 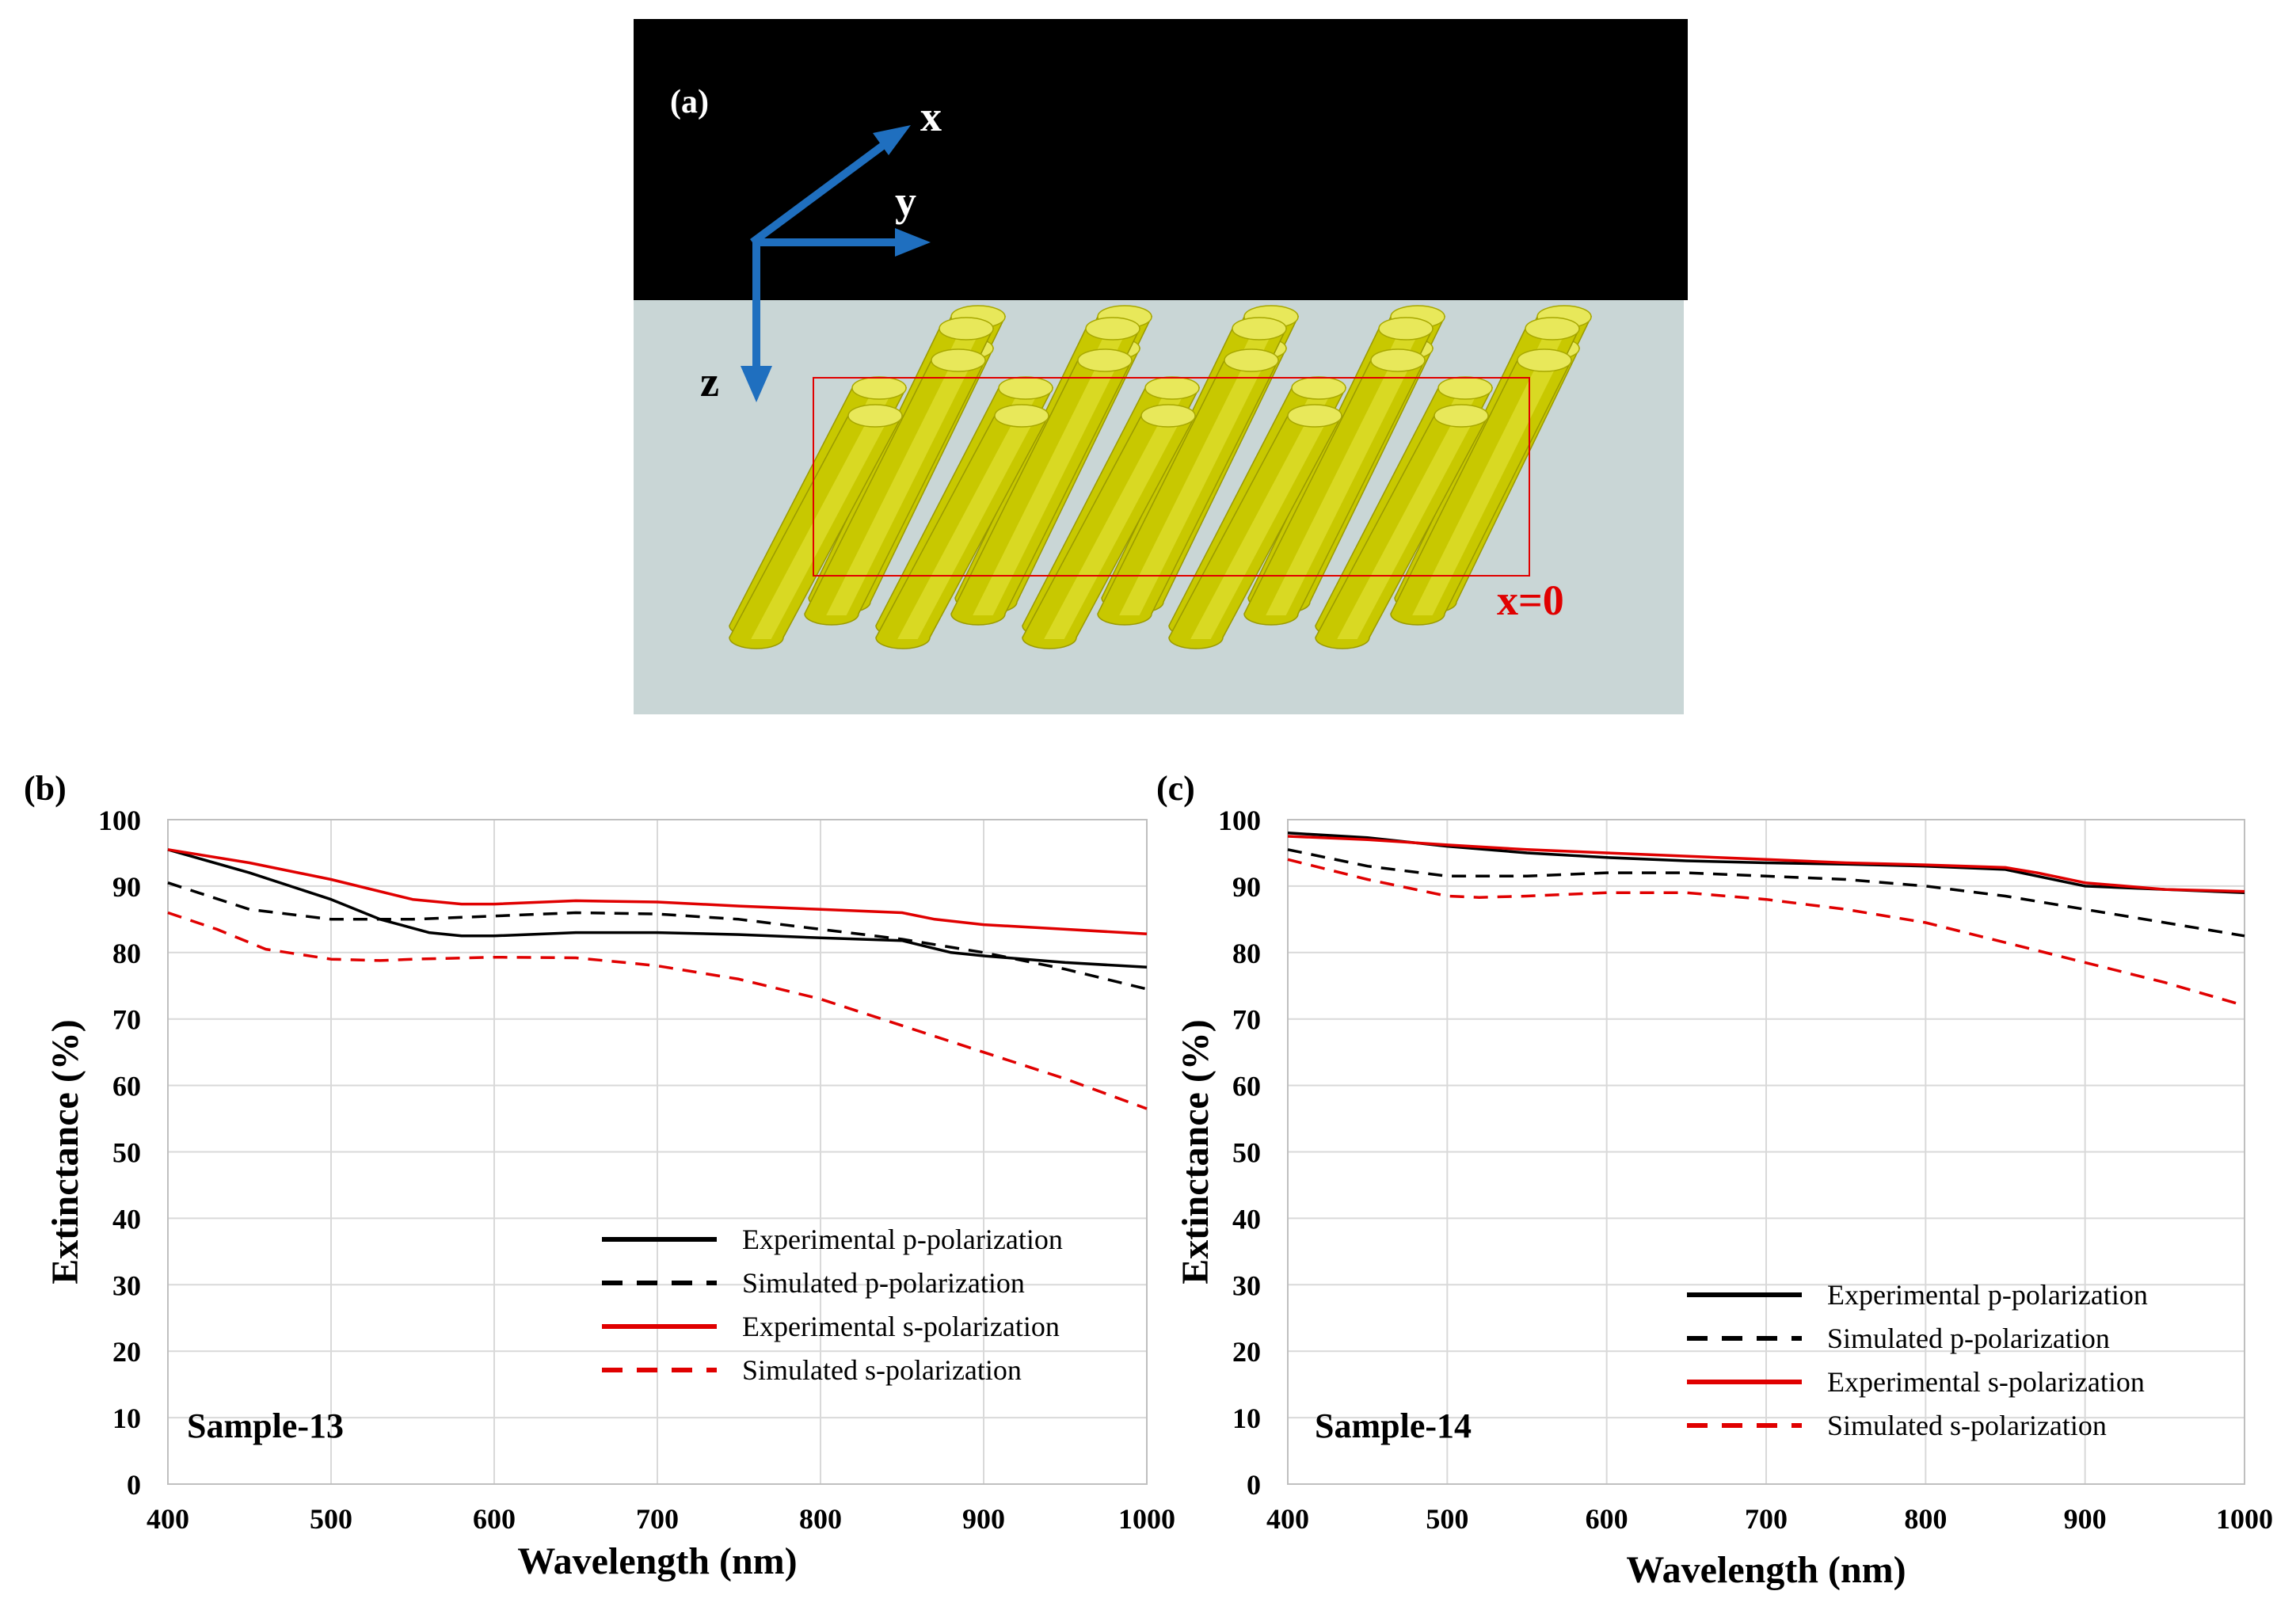 I want to click on y-tick-label: 10, so click(x=126, y=1418).